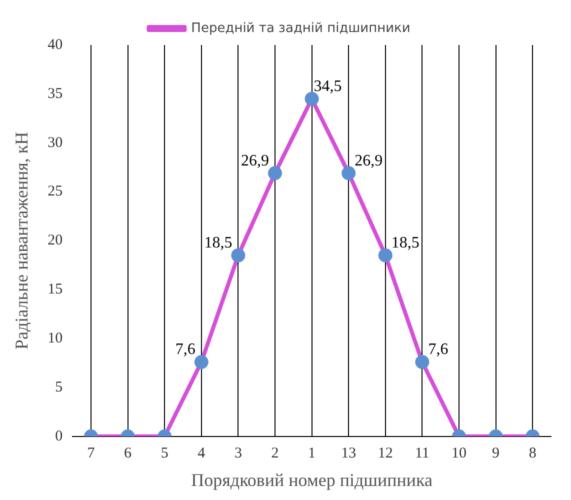  I want to click on x-tick-label: 8, so click(532, 453).